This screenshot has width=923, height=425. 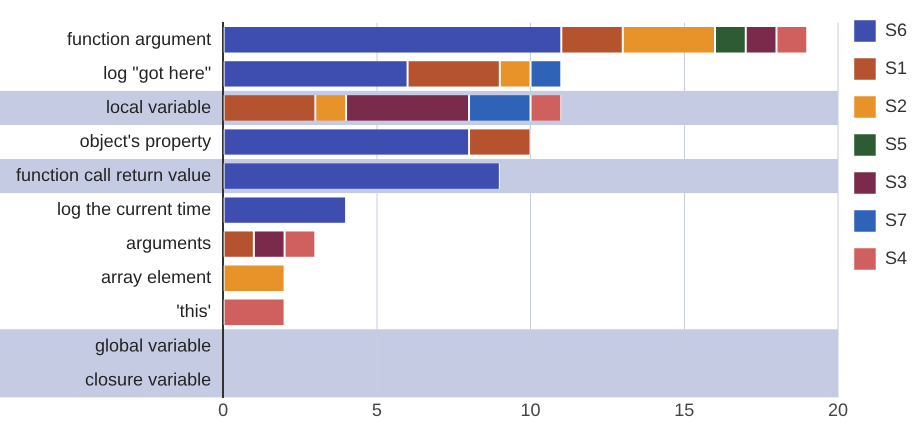 I want to click on x-tick-label: 5, so click(x=377, y=410).